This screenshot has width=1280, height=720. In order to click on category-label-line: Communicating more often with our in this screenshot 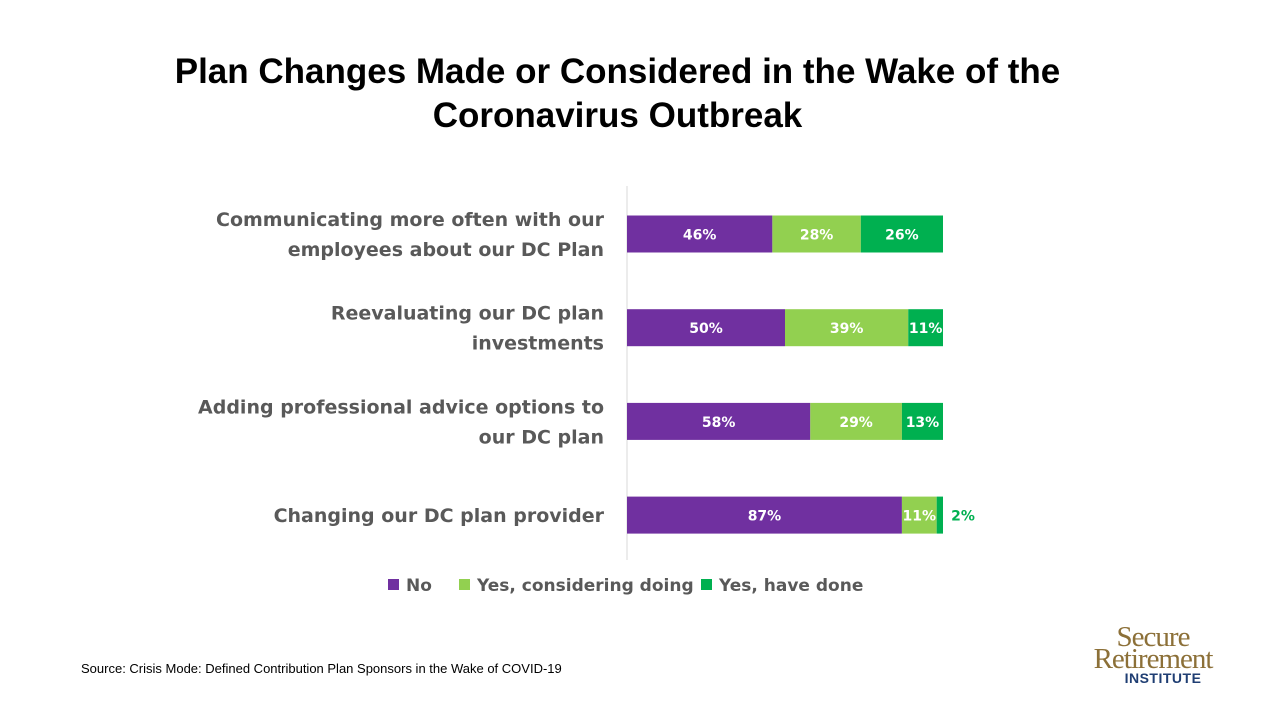, I will do `click(410, 220)`.